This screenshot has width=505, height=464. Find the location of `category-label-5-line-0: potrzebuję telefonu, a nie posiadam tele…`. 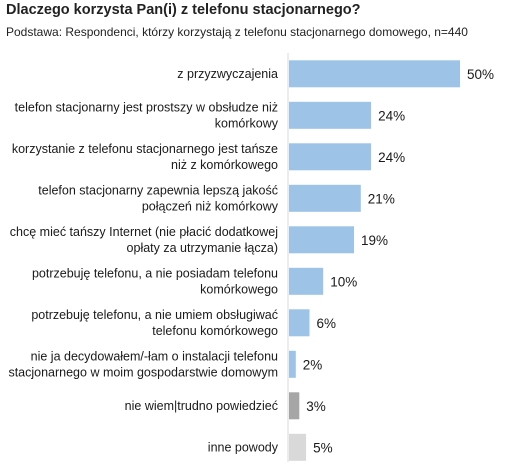

category-label-5-line-0: potrzebuję telefonu, a nie posiadam tele… is located at coordinates (155, 273).